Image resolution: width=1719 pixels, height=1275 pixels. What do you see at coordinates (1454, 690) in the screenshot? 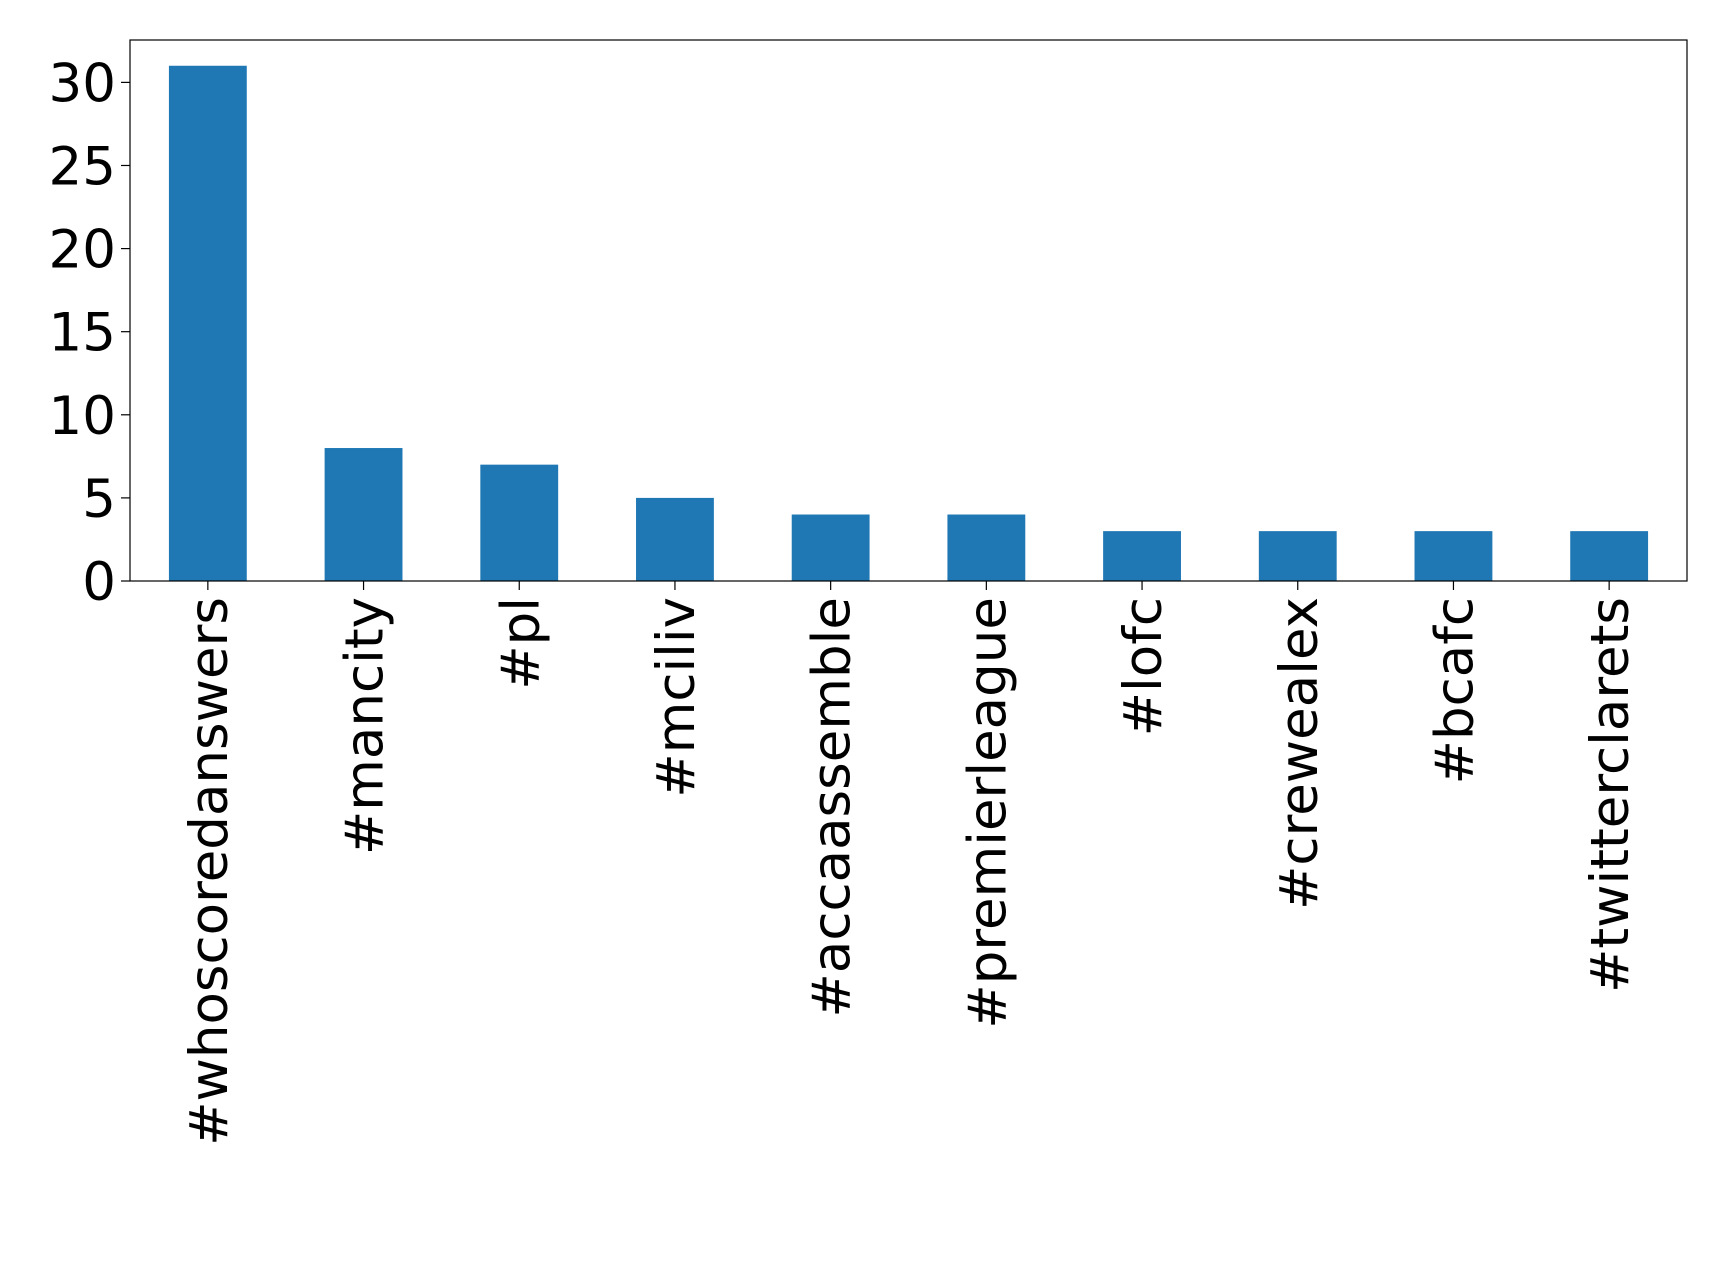
I see `x-tick-label: #bcafc` at bounding box center [1454, 690].